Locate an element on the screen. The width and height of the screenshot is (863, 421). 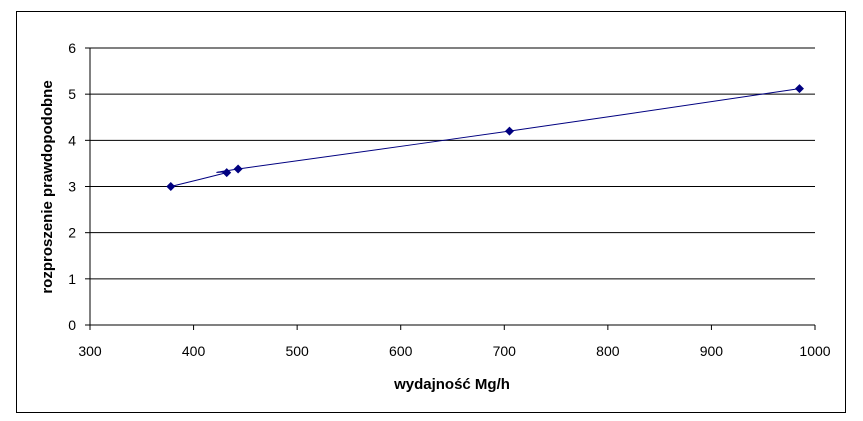
y-tick-label: 6 is located at coordinates (72, 48).